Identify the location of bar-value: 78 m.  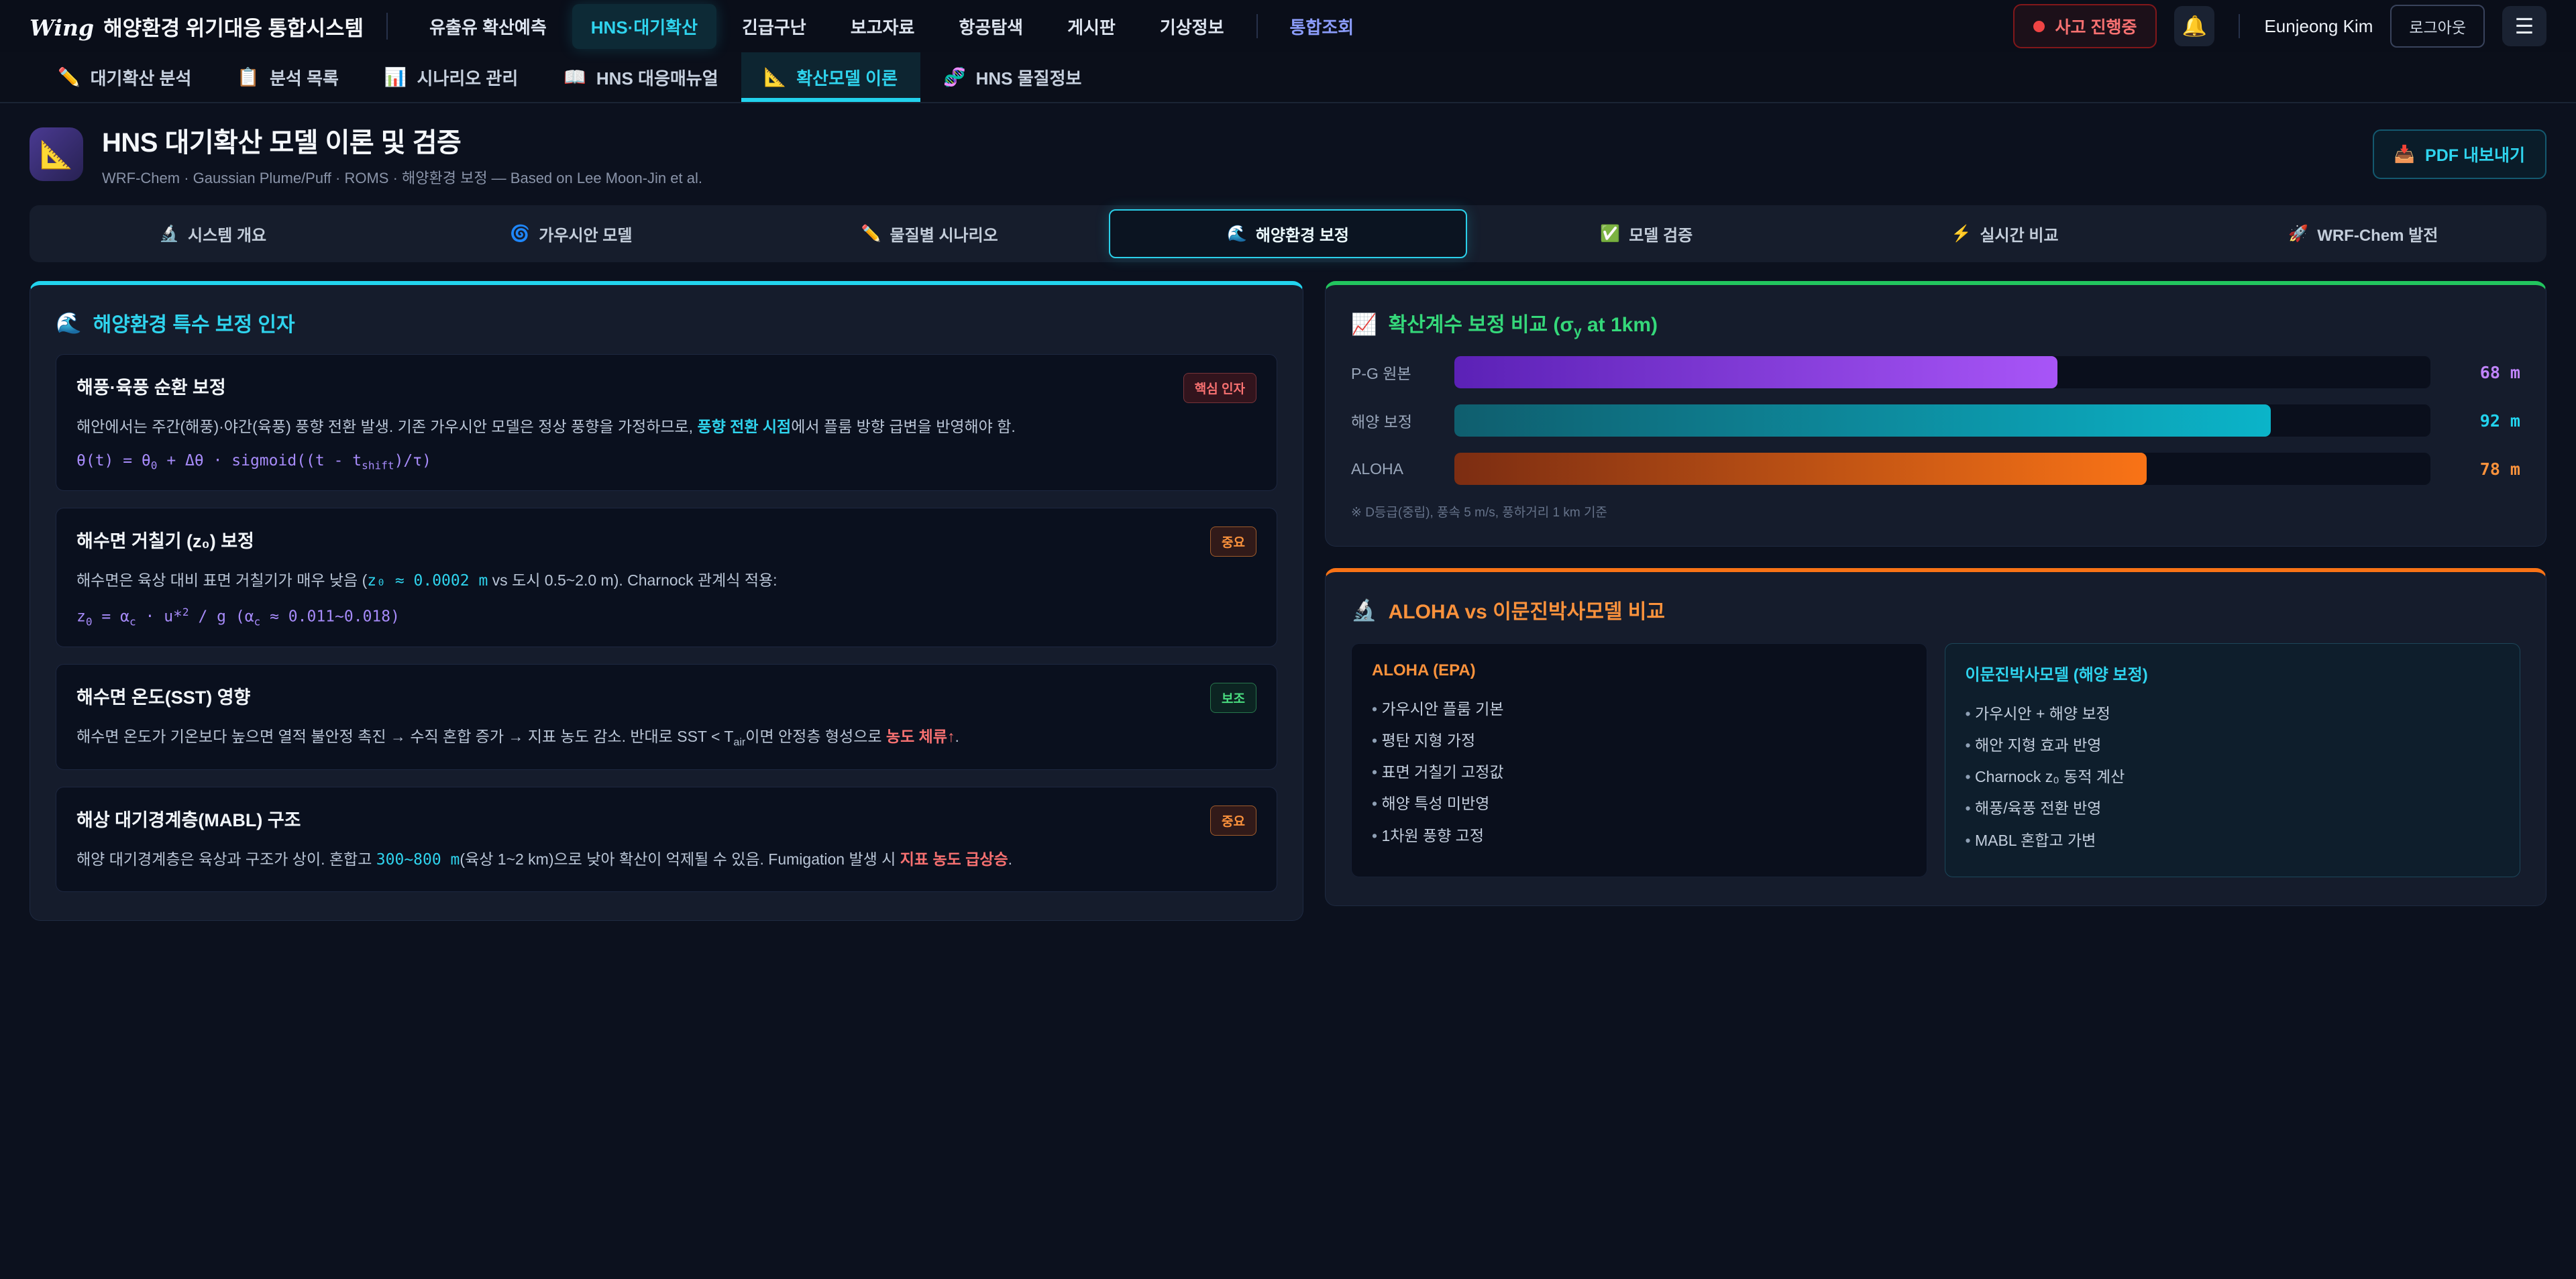
(2499, 469).